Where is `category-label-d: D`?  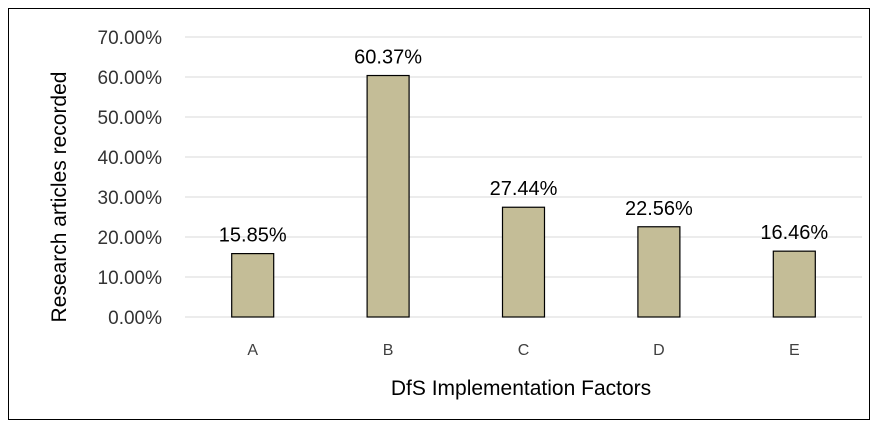 category-label-d: D is located at coordinates (659, 350).